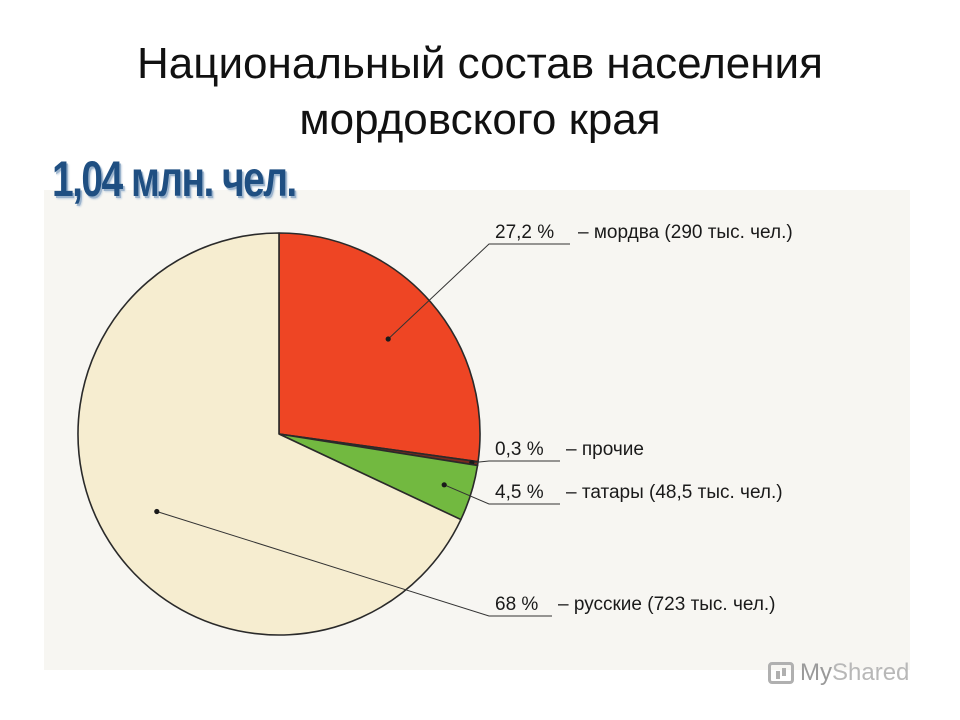 The image size is (960, 720). What do you see at coordinates (157, 511) in the screenshot?
I see `leader-dot-русские` at bounding box center [157, 511].